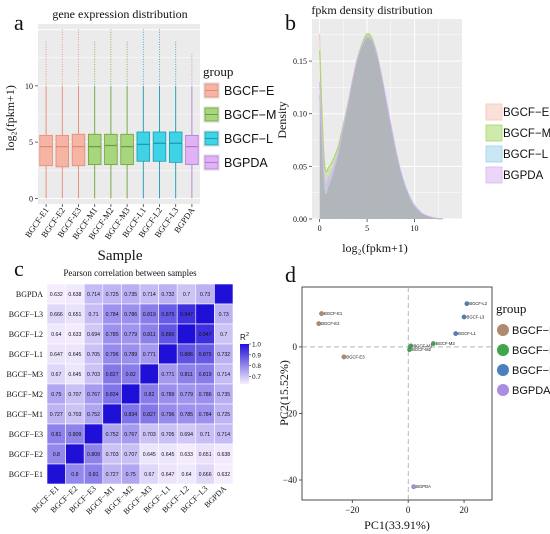 The image size is (550, 534). I want to click on boxplot-legend-title: group, so click(218, 71).